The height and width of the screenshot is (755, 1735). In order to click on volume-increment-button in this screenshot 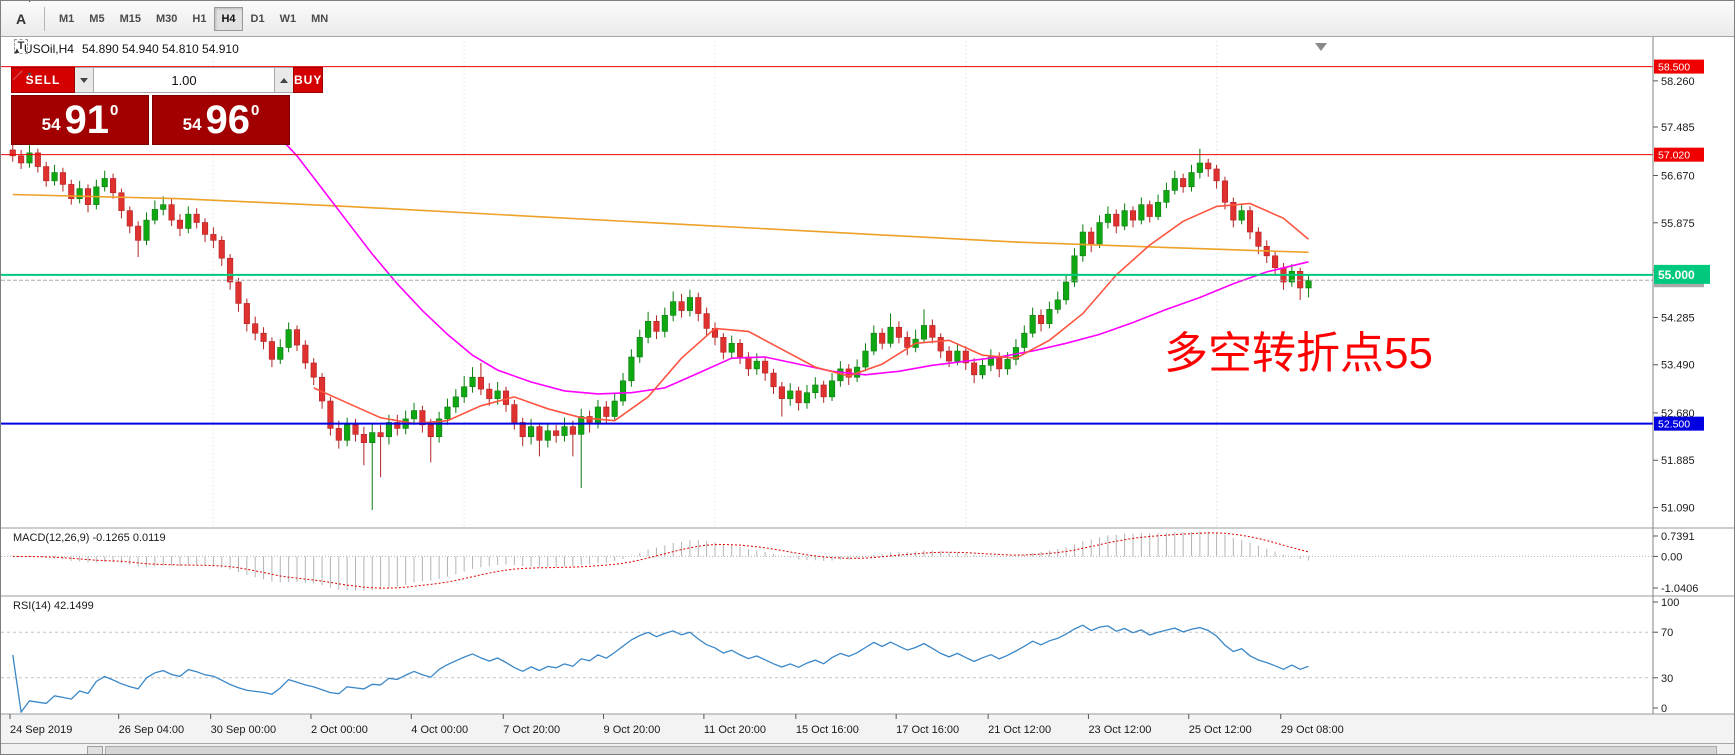, I will do `click(284, 80)`.